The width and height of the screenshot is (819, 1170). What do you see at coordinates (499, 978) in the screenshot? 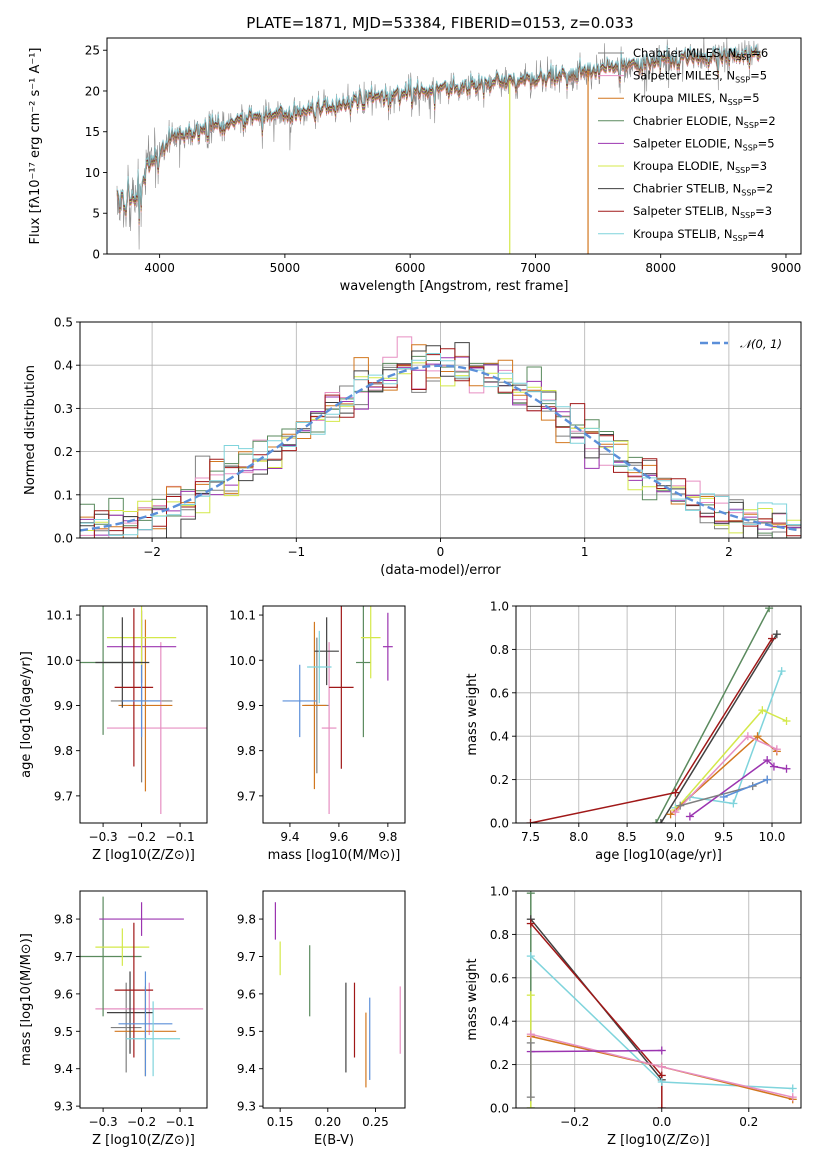
I see `y-tick-label: 0.6` at bounding box center [499, 978].